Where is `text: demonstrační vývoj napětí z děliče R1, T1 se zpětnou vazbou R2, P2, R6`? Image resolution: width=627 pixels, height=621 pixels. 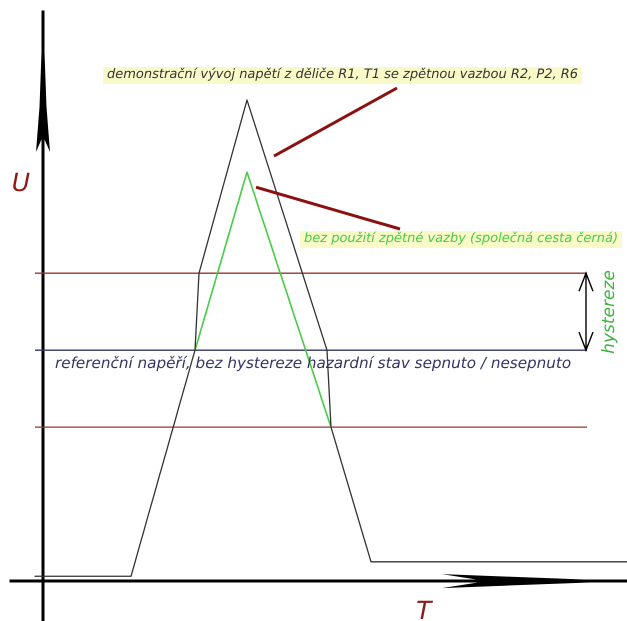
text: demonstrační vývoj napětí z děliče R1, T1 se zpětnou vazbou R2, P2, R6 is located at coordinates (342, 75).